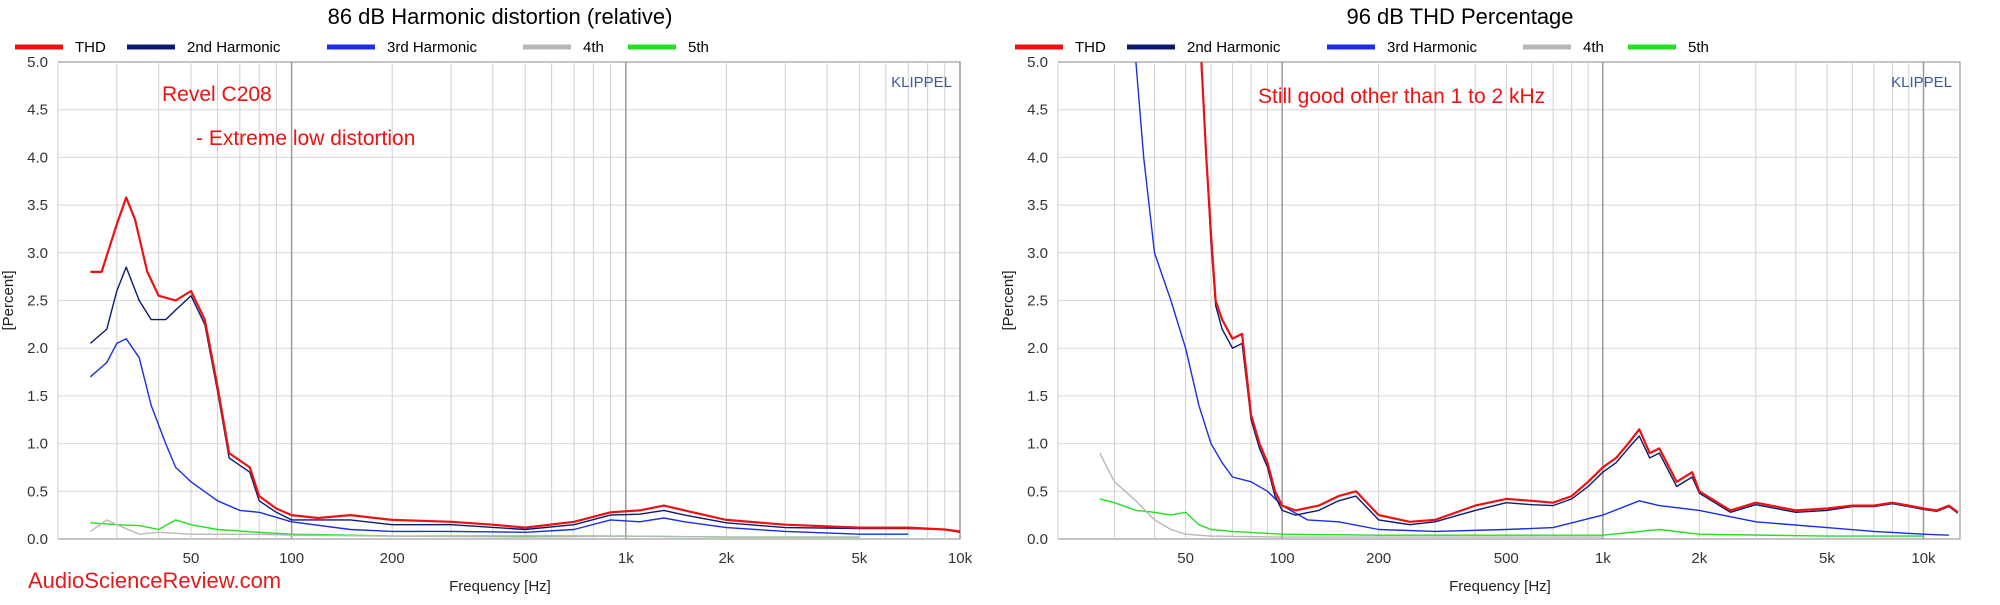 This screenshot has height=605, width=2000. What do you see at coordinates (217, 94) in the screenshot?
I see `annotation-0: Revel C208` at bounding box center [217, 94].